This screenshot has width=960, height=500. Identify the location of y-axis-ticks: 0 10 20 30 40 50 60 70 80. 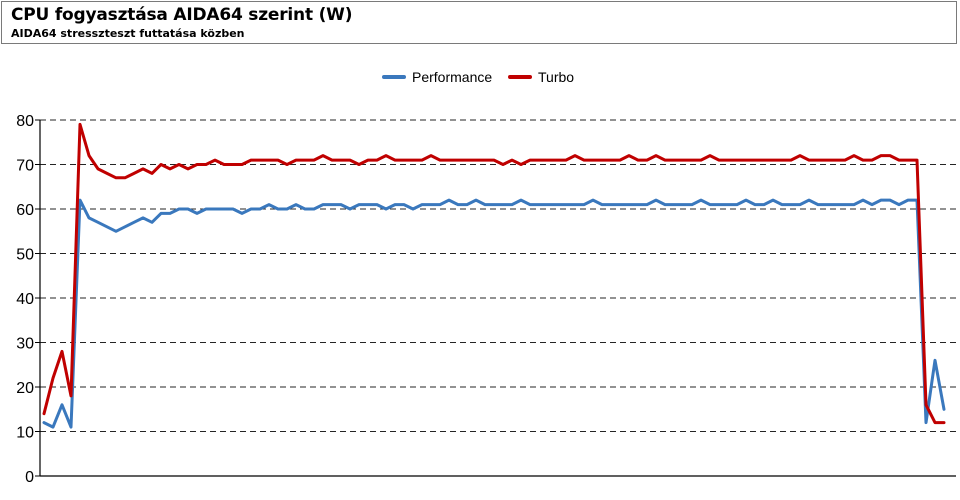
(28, 299).